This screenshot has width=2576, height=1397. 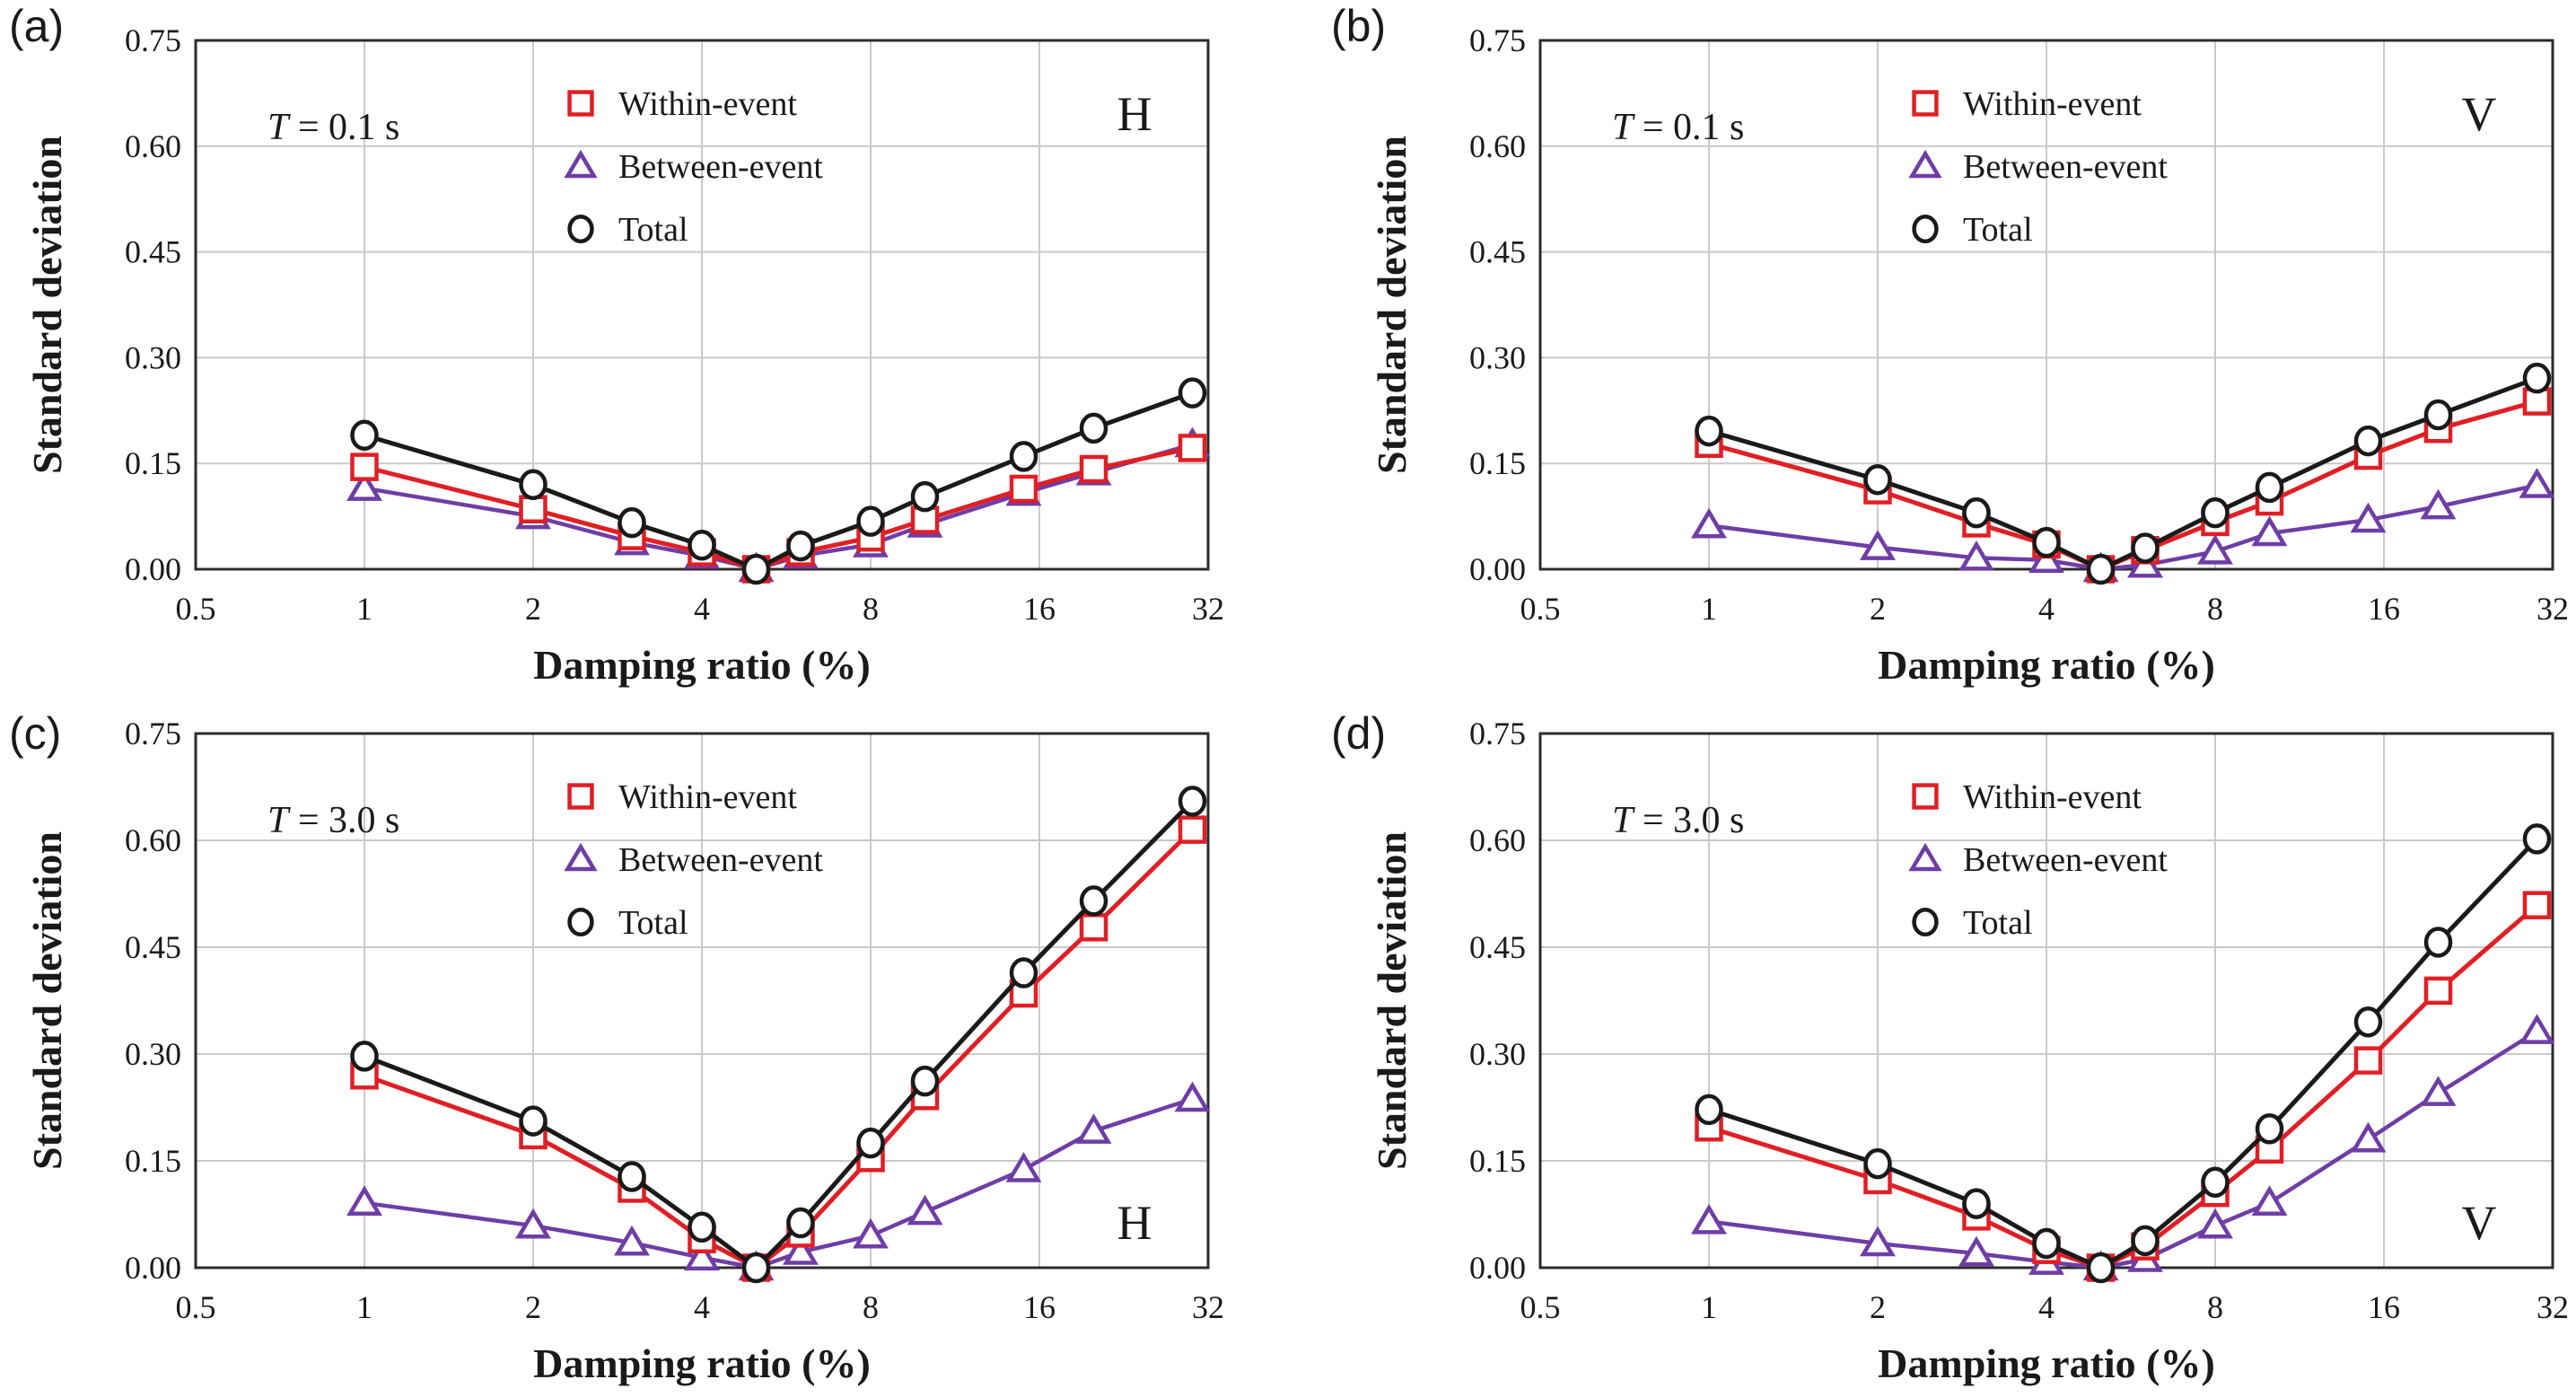 I want to click on x-tick-label: 0.5, so click(x=196, y=609).